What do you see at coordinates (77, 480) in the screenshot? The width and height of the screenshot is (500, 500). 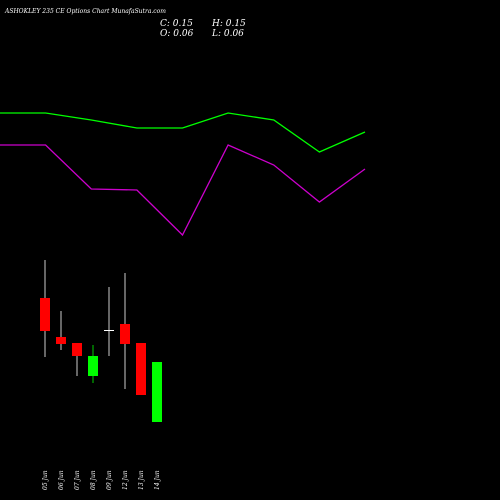 I see `x-tick-label: 07 Jun` at bounding box center [77, 480].